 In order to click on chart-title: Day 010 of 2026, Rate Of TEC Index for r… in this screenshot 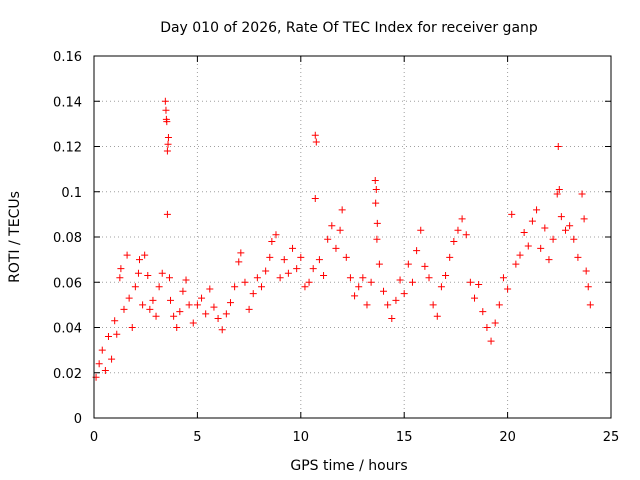, I will do `click(349, 28)`.